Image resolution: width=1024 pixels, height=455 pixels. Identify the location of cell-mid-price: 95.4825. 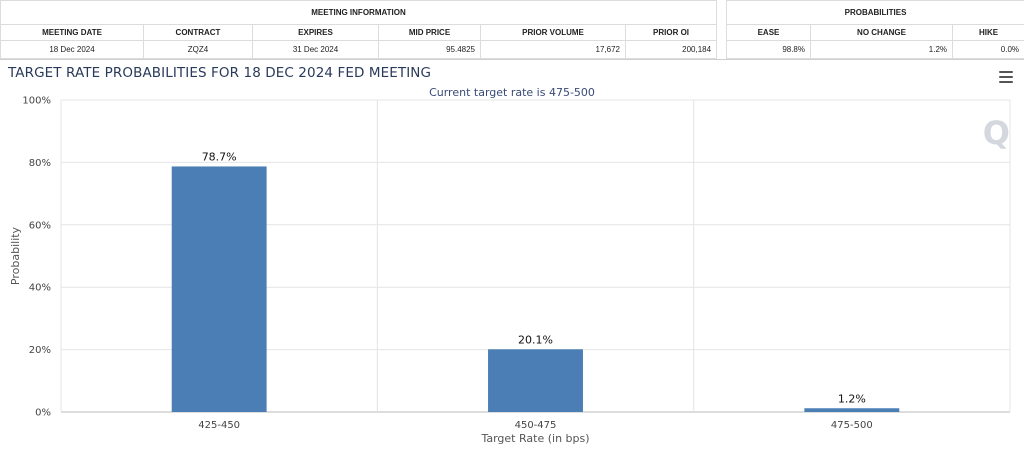
(429, 49).